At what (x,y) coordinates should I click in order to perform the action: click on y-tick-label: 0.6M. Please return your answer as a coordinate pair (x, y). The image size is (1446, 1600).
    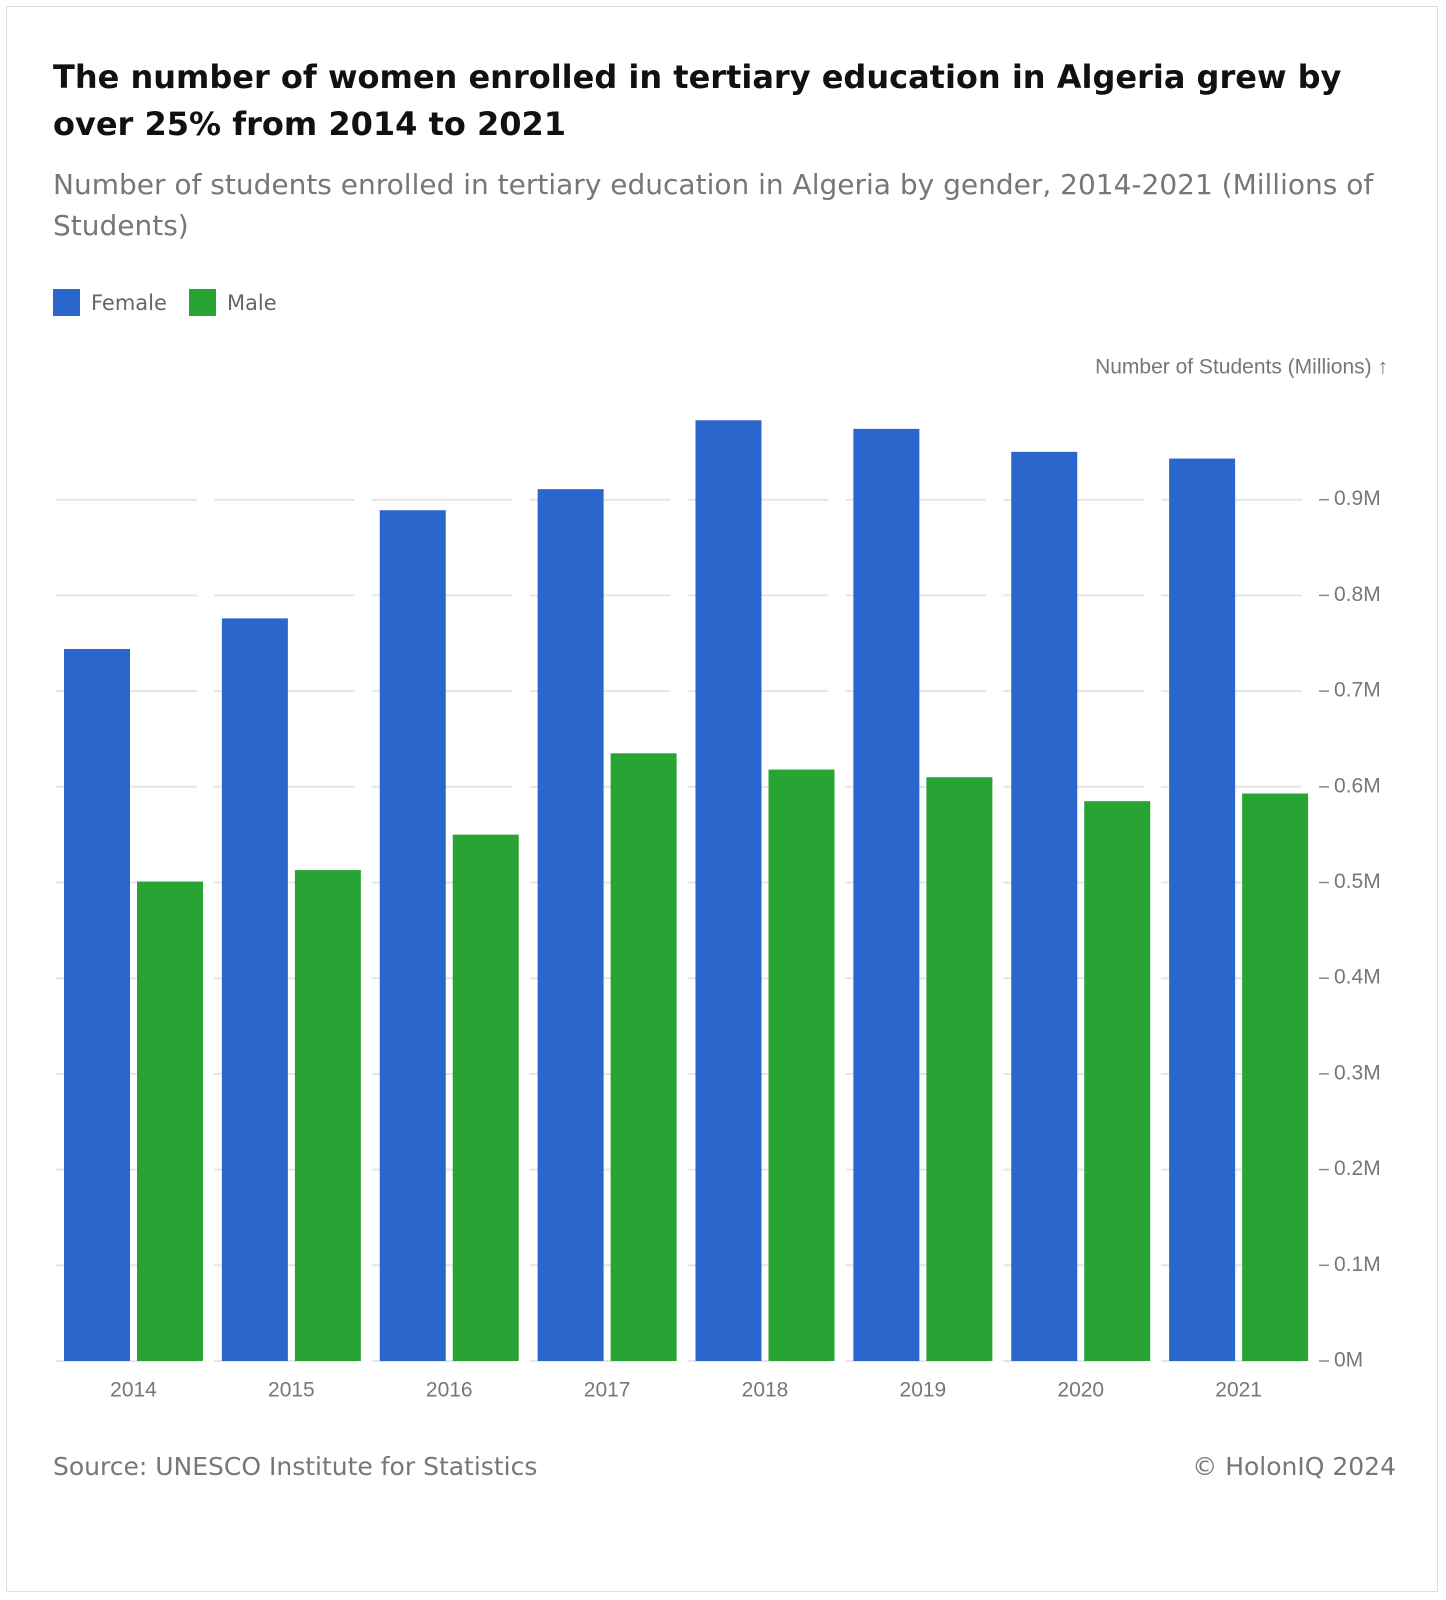
    Looking at the image, I should click on (1357, 785).